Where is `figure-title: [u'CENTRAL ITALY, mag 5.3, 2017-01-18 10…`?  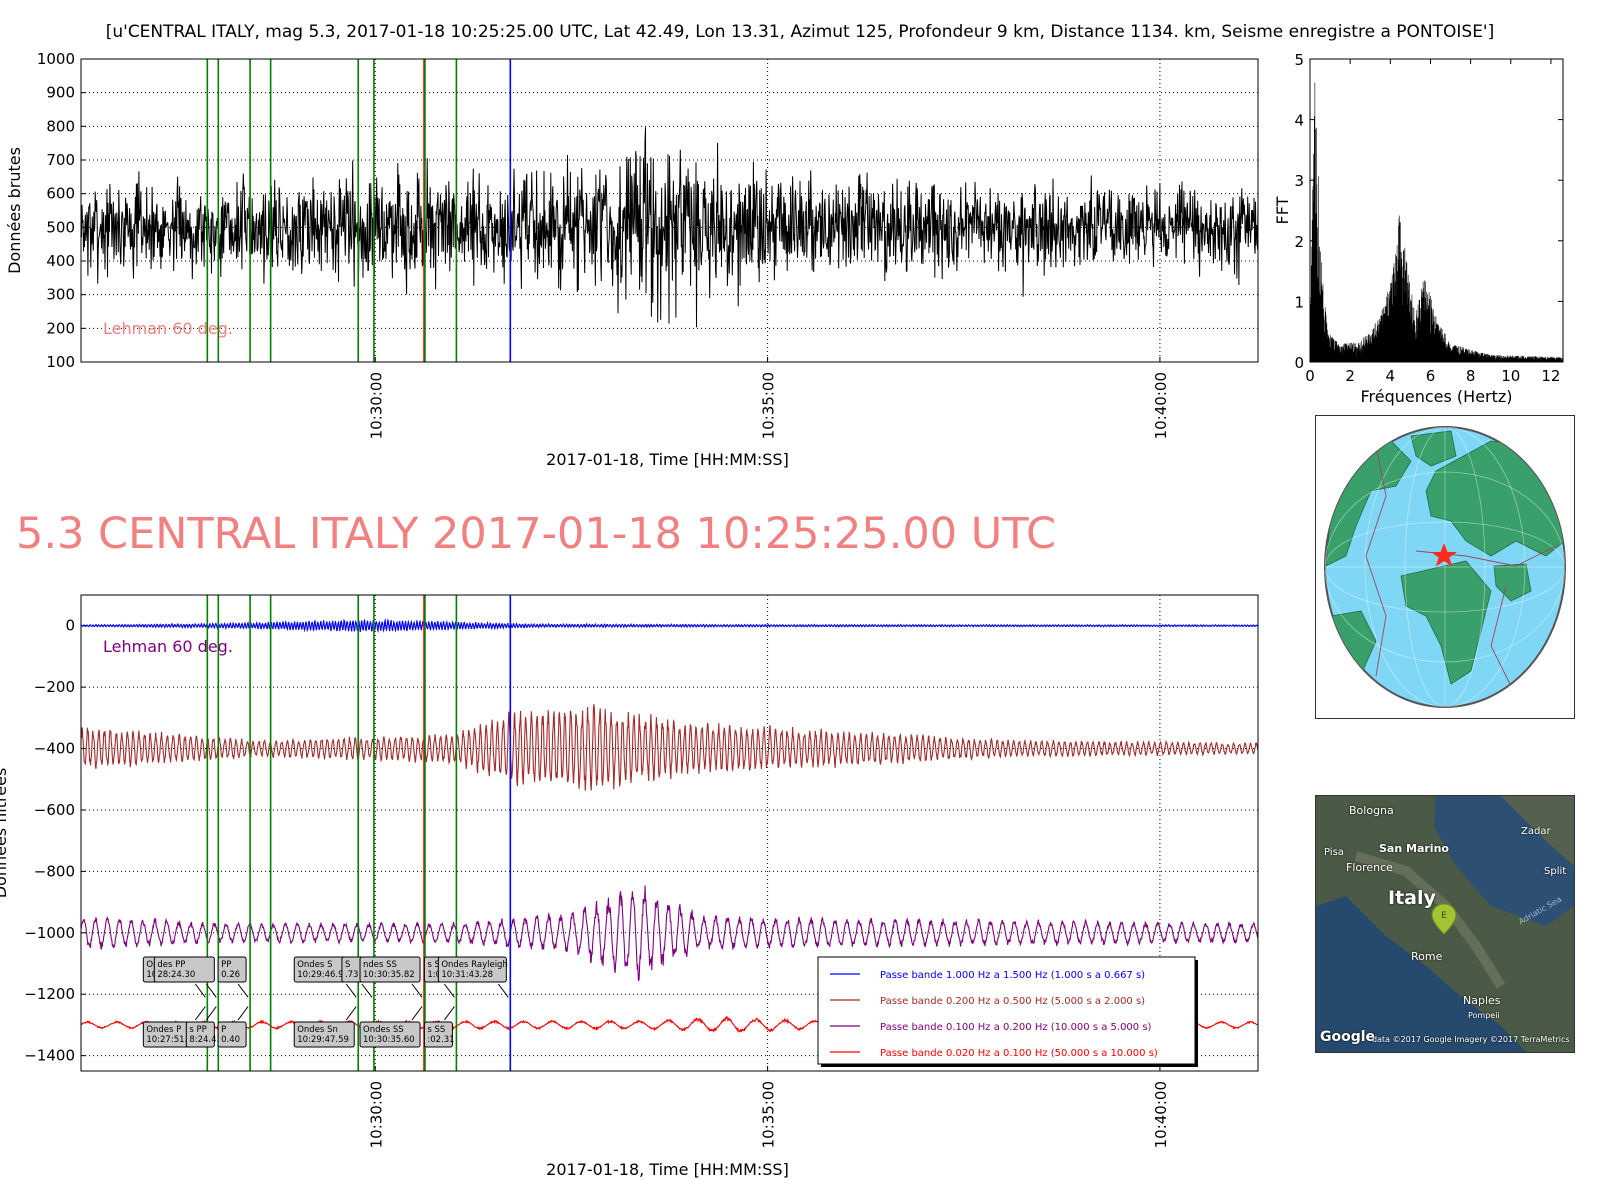
figure-title: [u'CENTRAL ITALY, mag 5.3, 2017-01-18 10… is located at coordinates (800, 32).